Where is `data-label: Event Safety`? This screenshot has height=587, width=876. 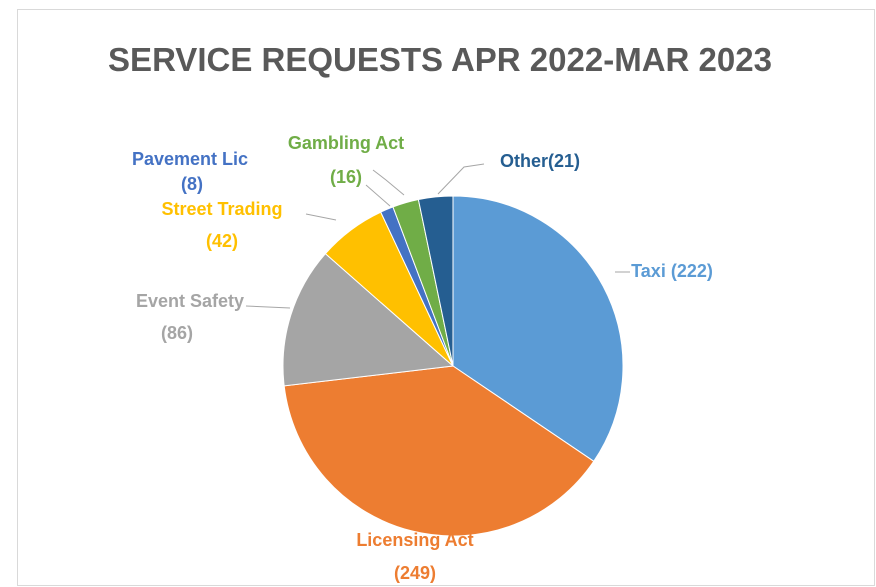
data-label: Event Safety is located at coordinates (190, 301).